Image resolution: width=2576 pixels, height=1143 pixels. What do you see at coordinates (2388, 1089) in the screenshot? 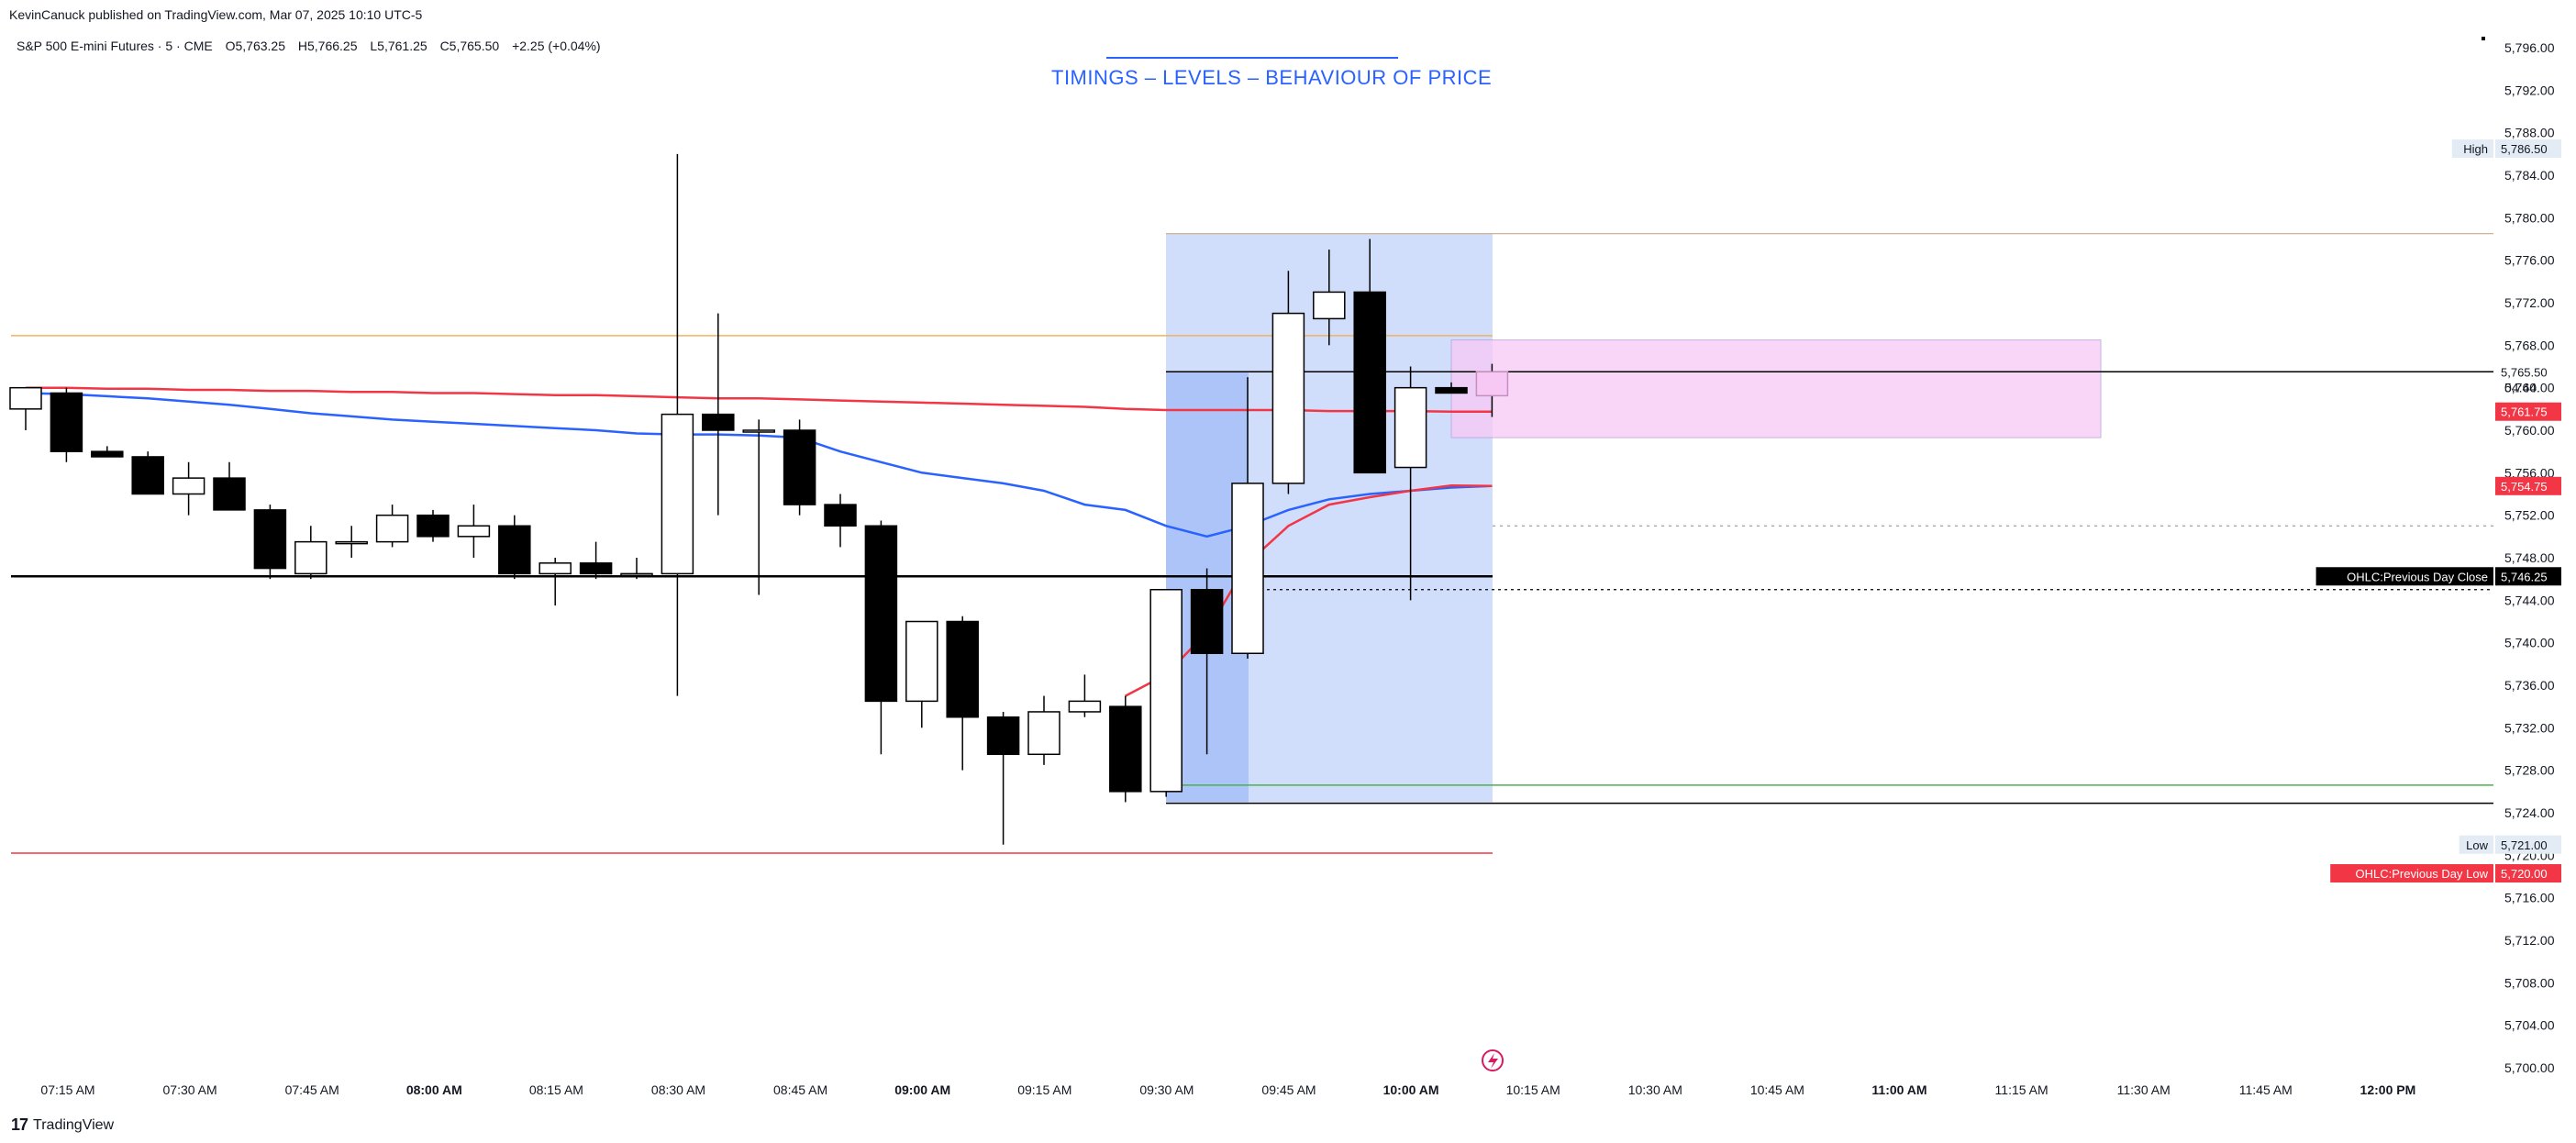
I see `time-tick-label: 12:00 PM` at bounding box center [2388, 1089].